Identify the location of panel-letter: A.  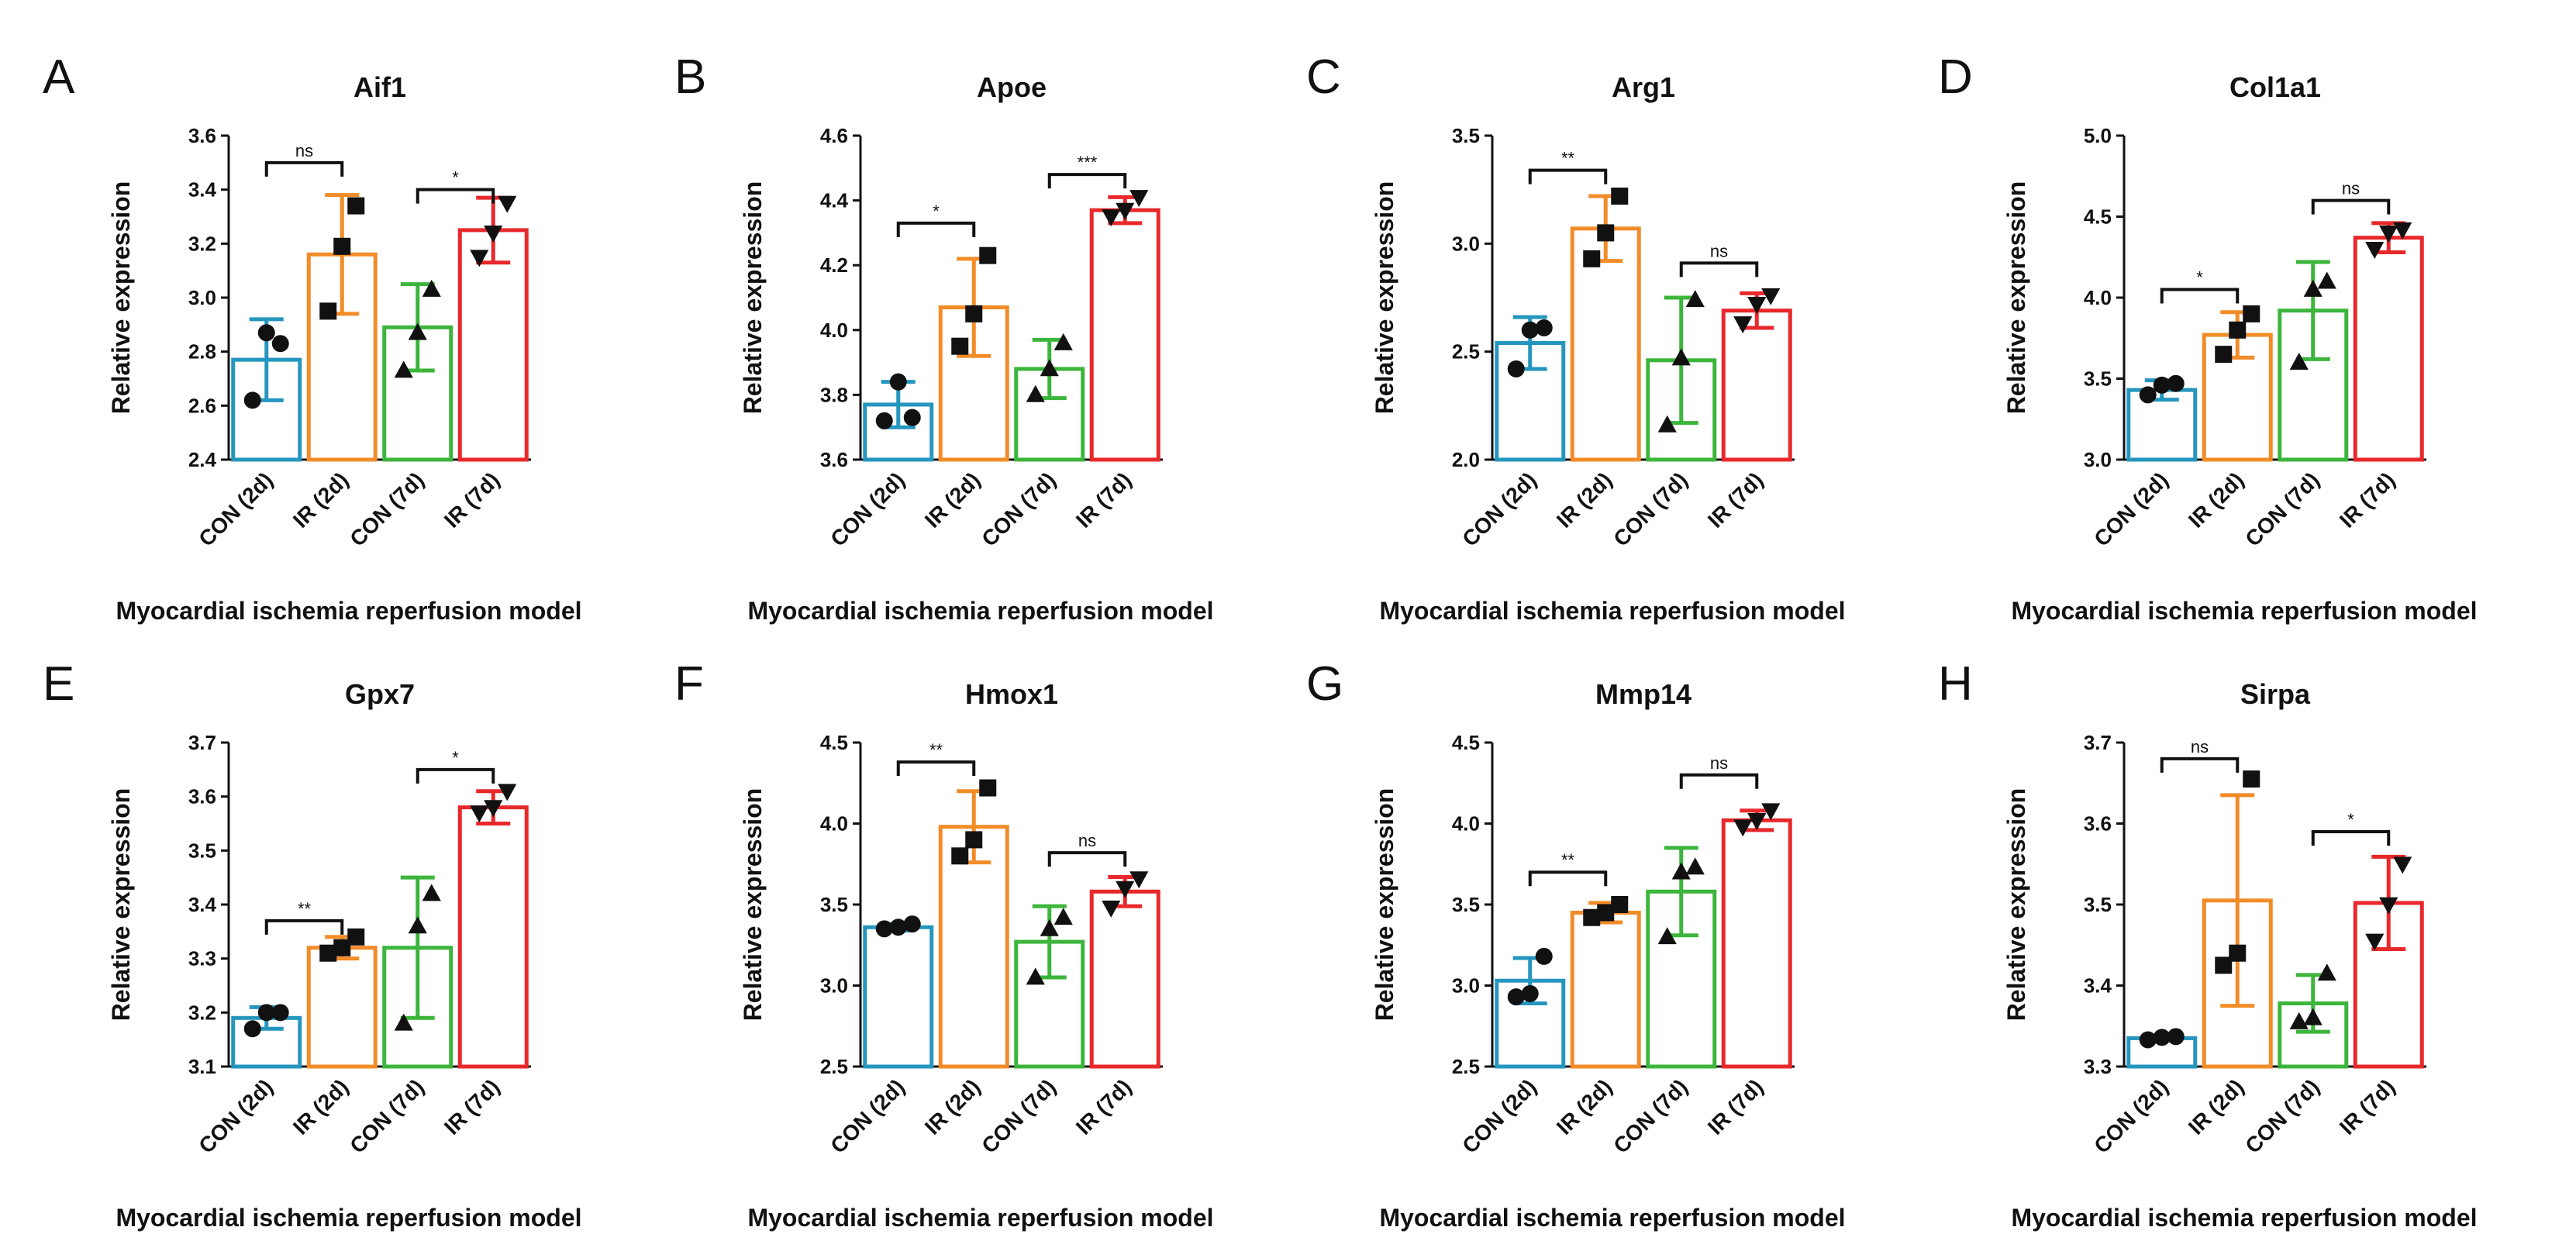
(59, 77).